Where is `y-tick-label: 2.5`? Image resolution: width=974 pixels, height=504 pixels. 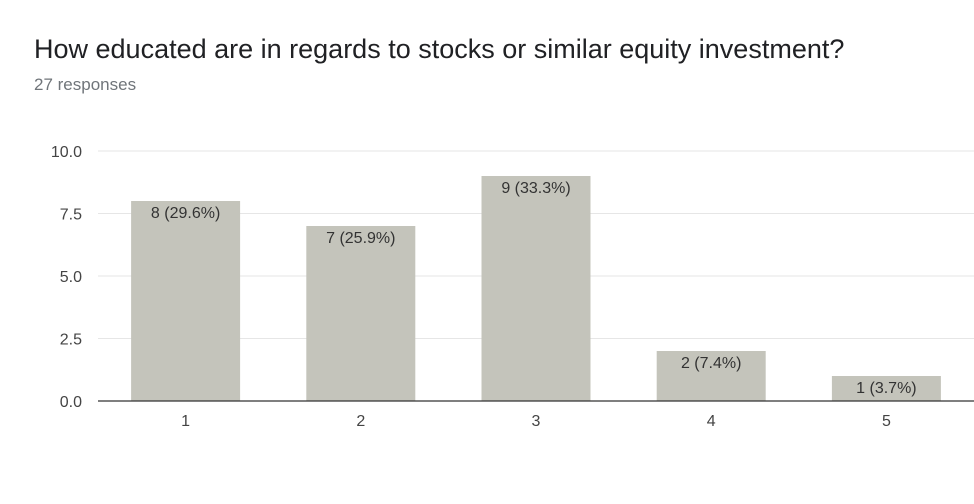 y-tick-label: 2.5 is located at coordinates (71, 340).